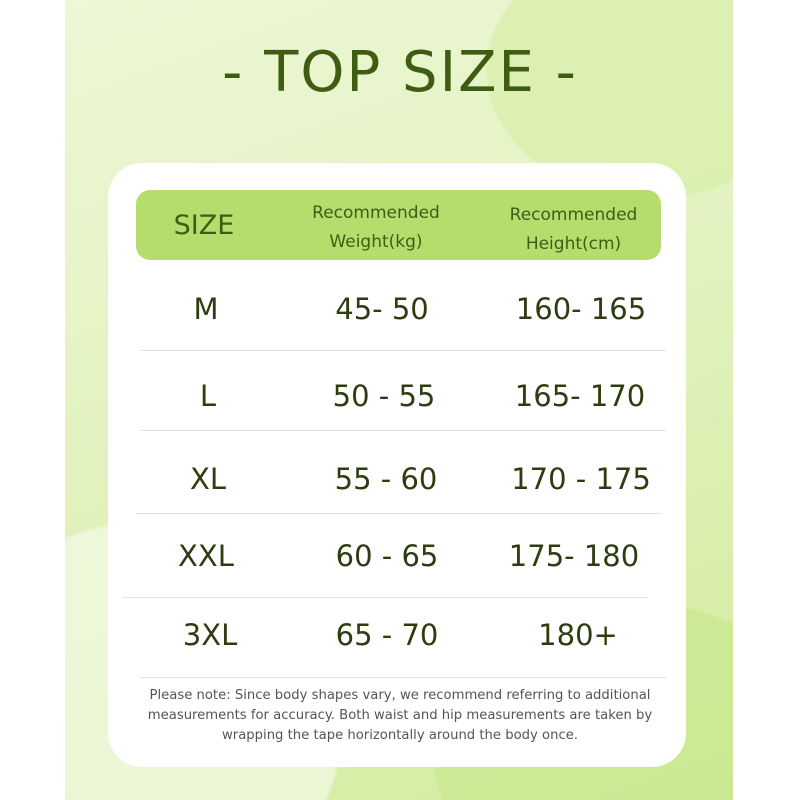 The width and height of the screenshot is (800, 800). I want to click on table-row: 3XL 65 - 70 180+, so click(400, 636).